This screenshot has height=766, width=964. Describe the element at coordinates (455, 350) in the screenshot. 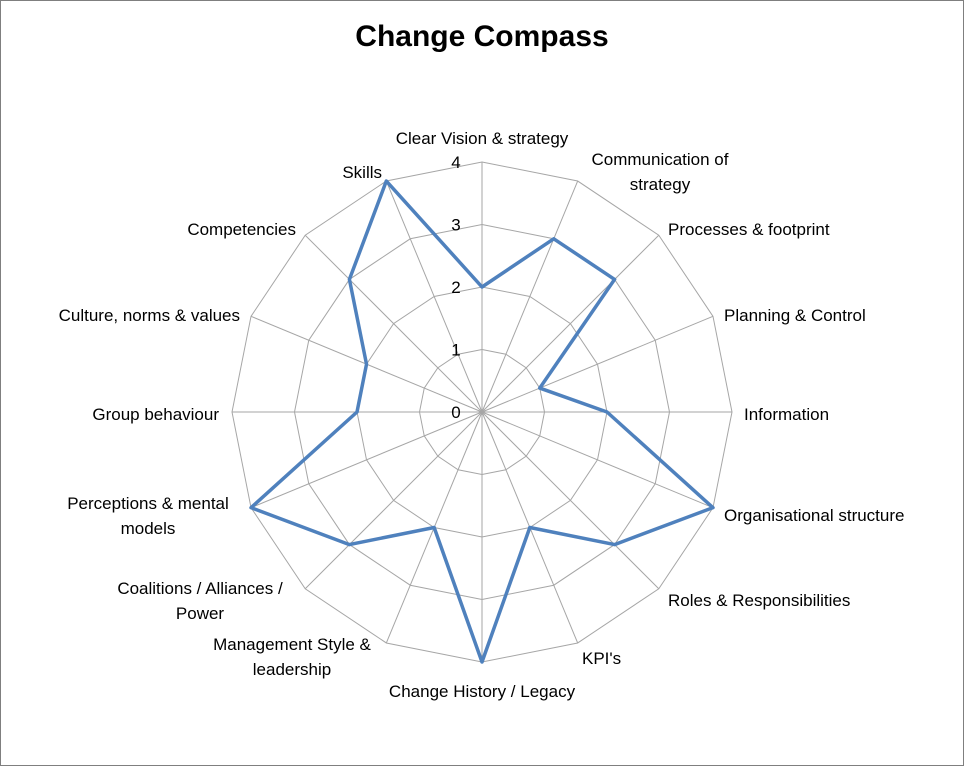

I see `tick-label: 1` at that location.